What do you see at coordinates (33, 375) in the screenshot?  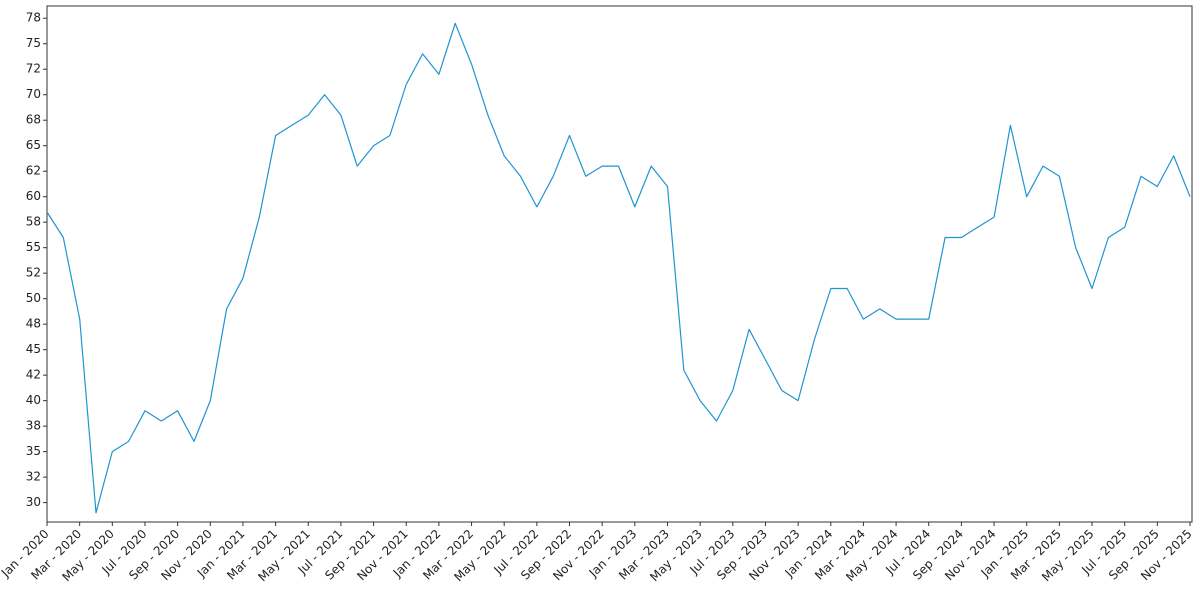 I see `y-tick-label: 42` at bounding box center [33, 375].